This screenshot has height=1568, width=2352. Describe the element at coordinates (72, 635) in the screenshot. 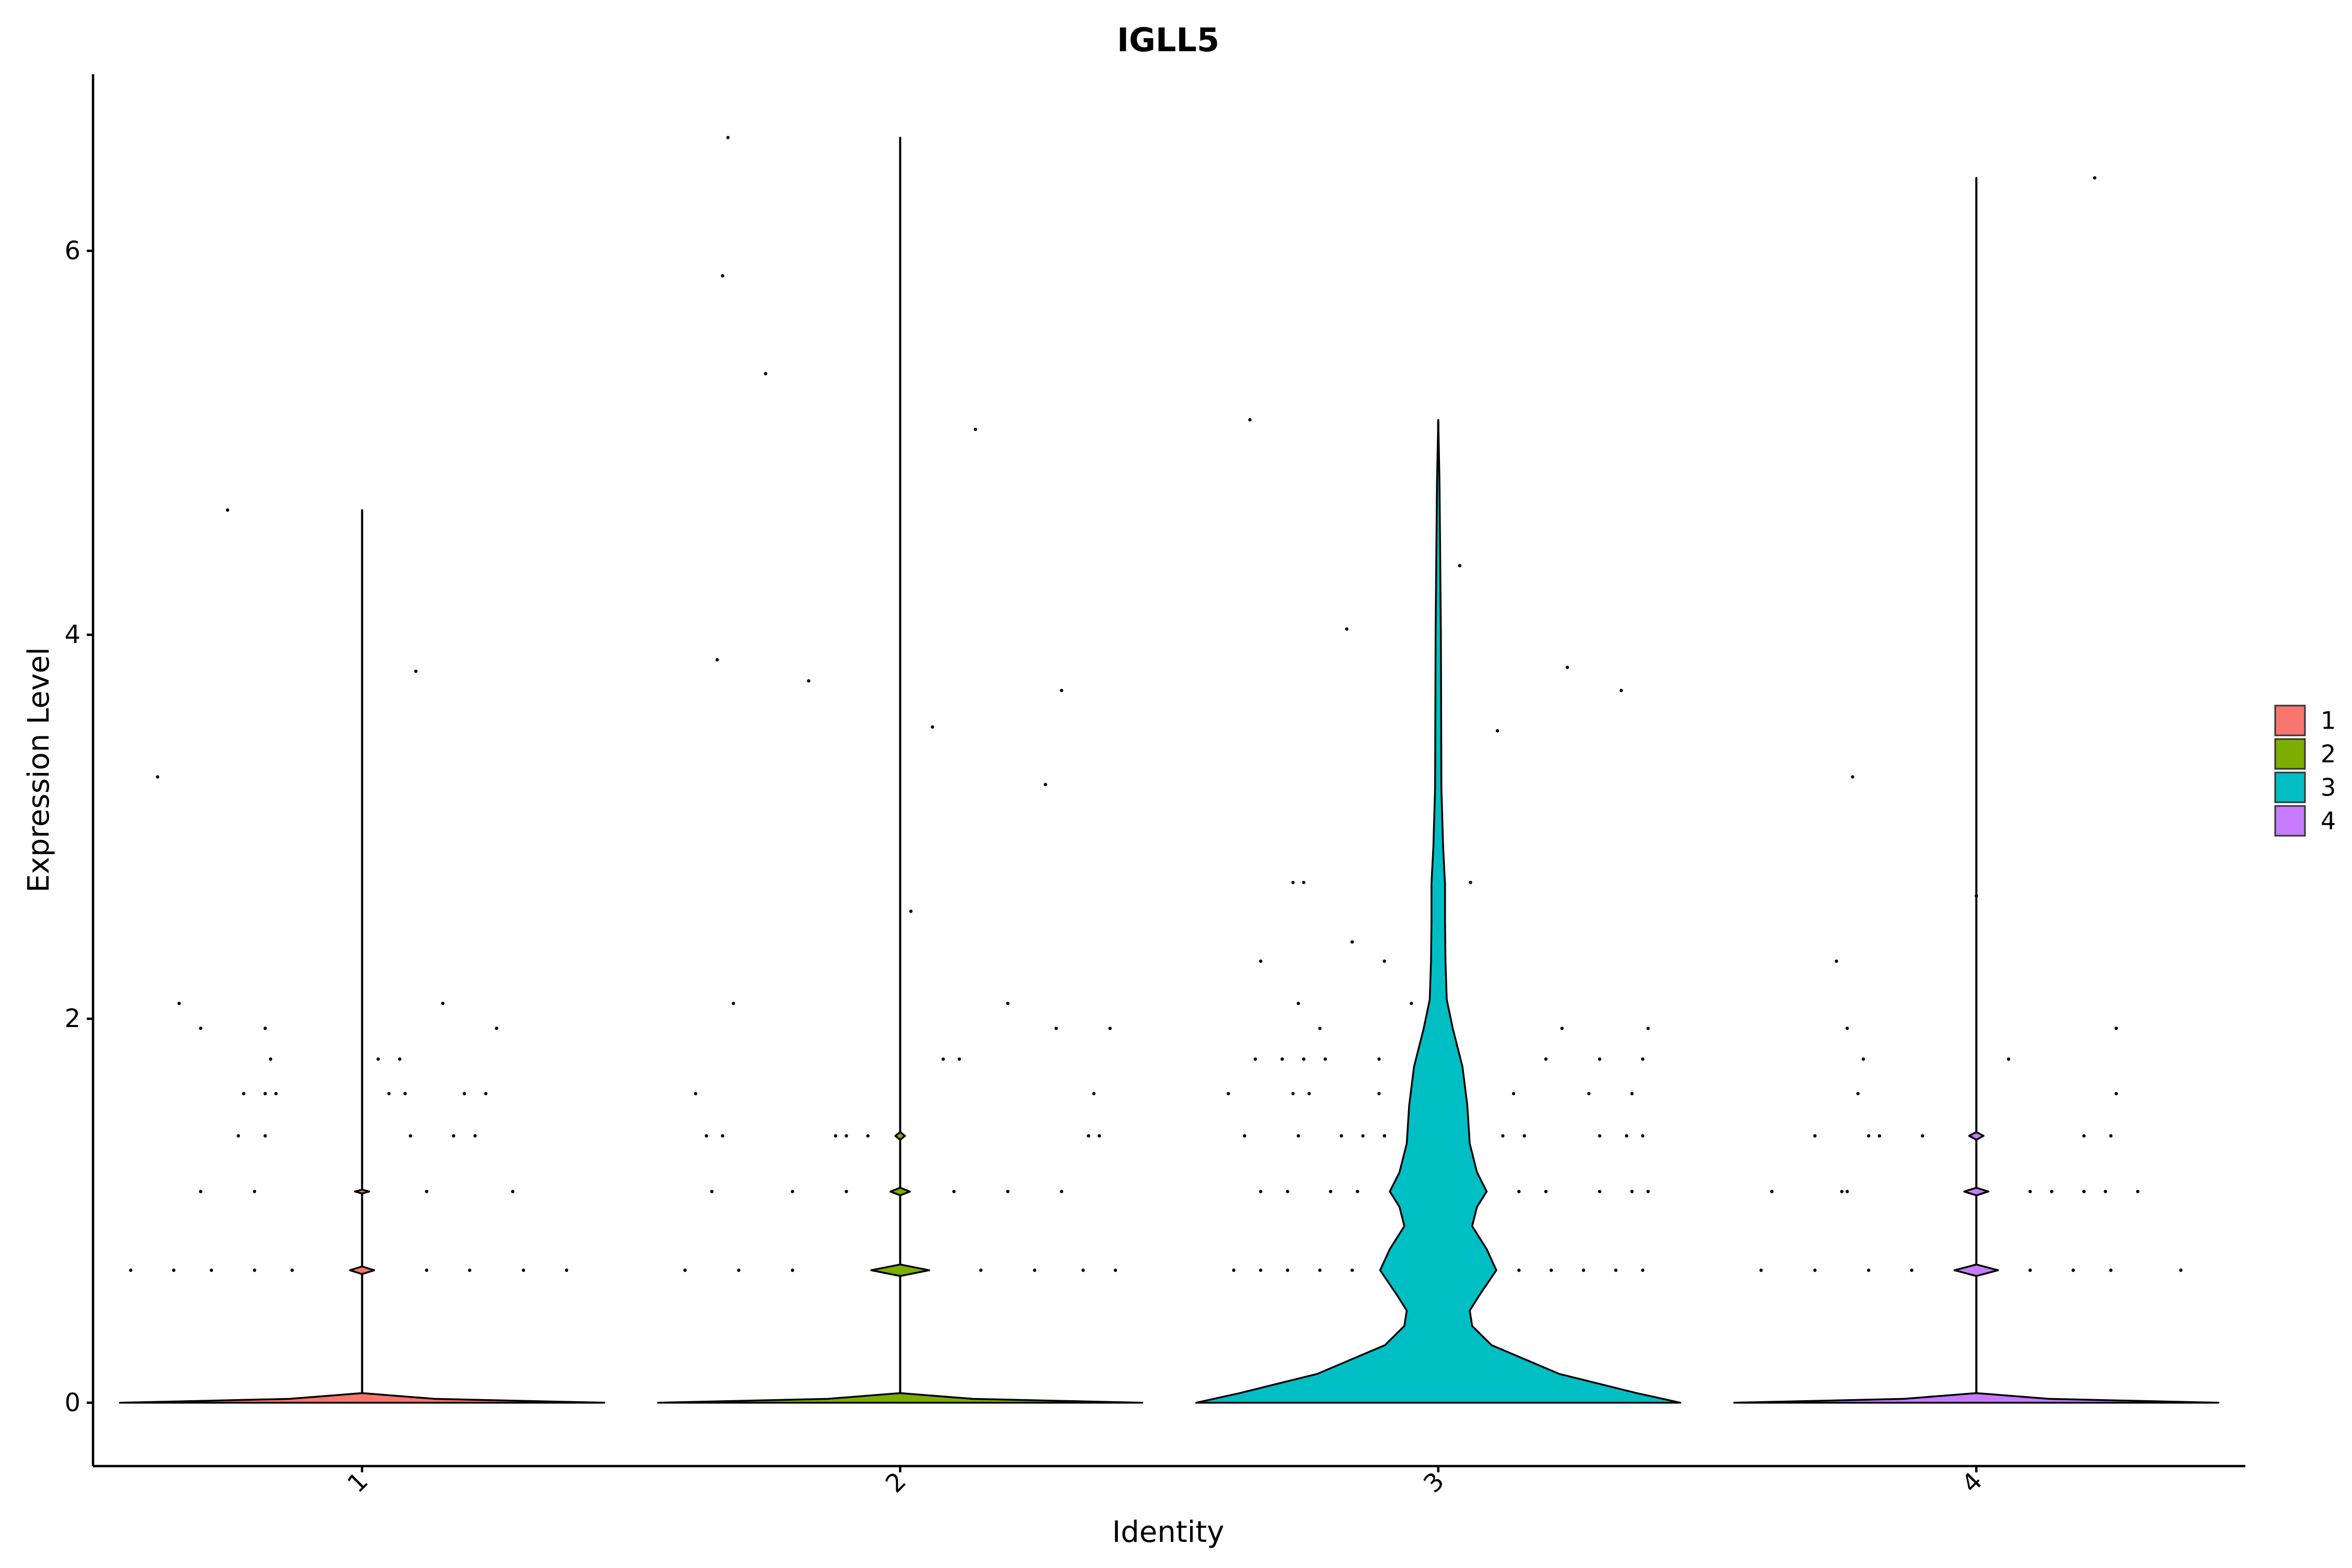

I see `y-tick-label: 4` at that location.